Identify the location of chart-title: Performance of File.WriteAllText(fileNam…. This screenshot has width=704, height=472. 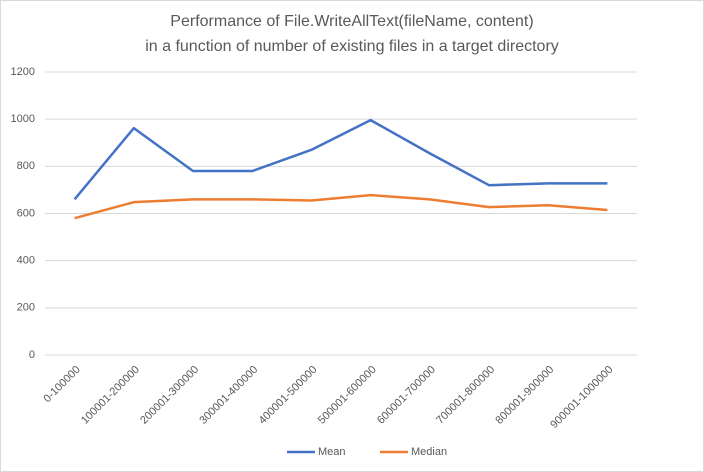
(351, 21).